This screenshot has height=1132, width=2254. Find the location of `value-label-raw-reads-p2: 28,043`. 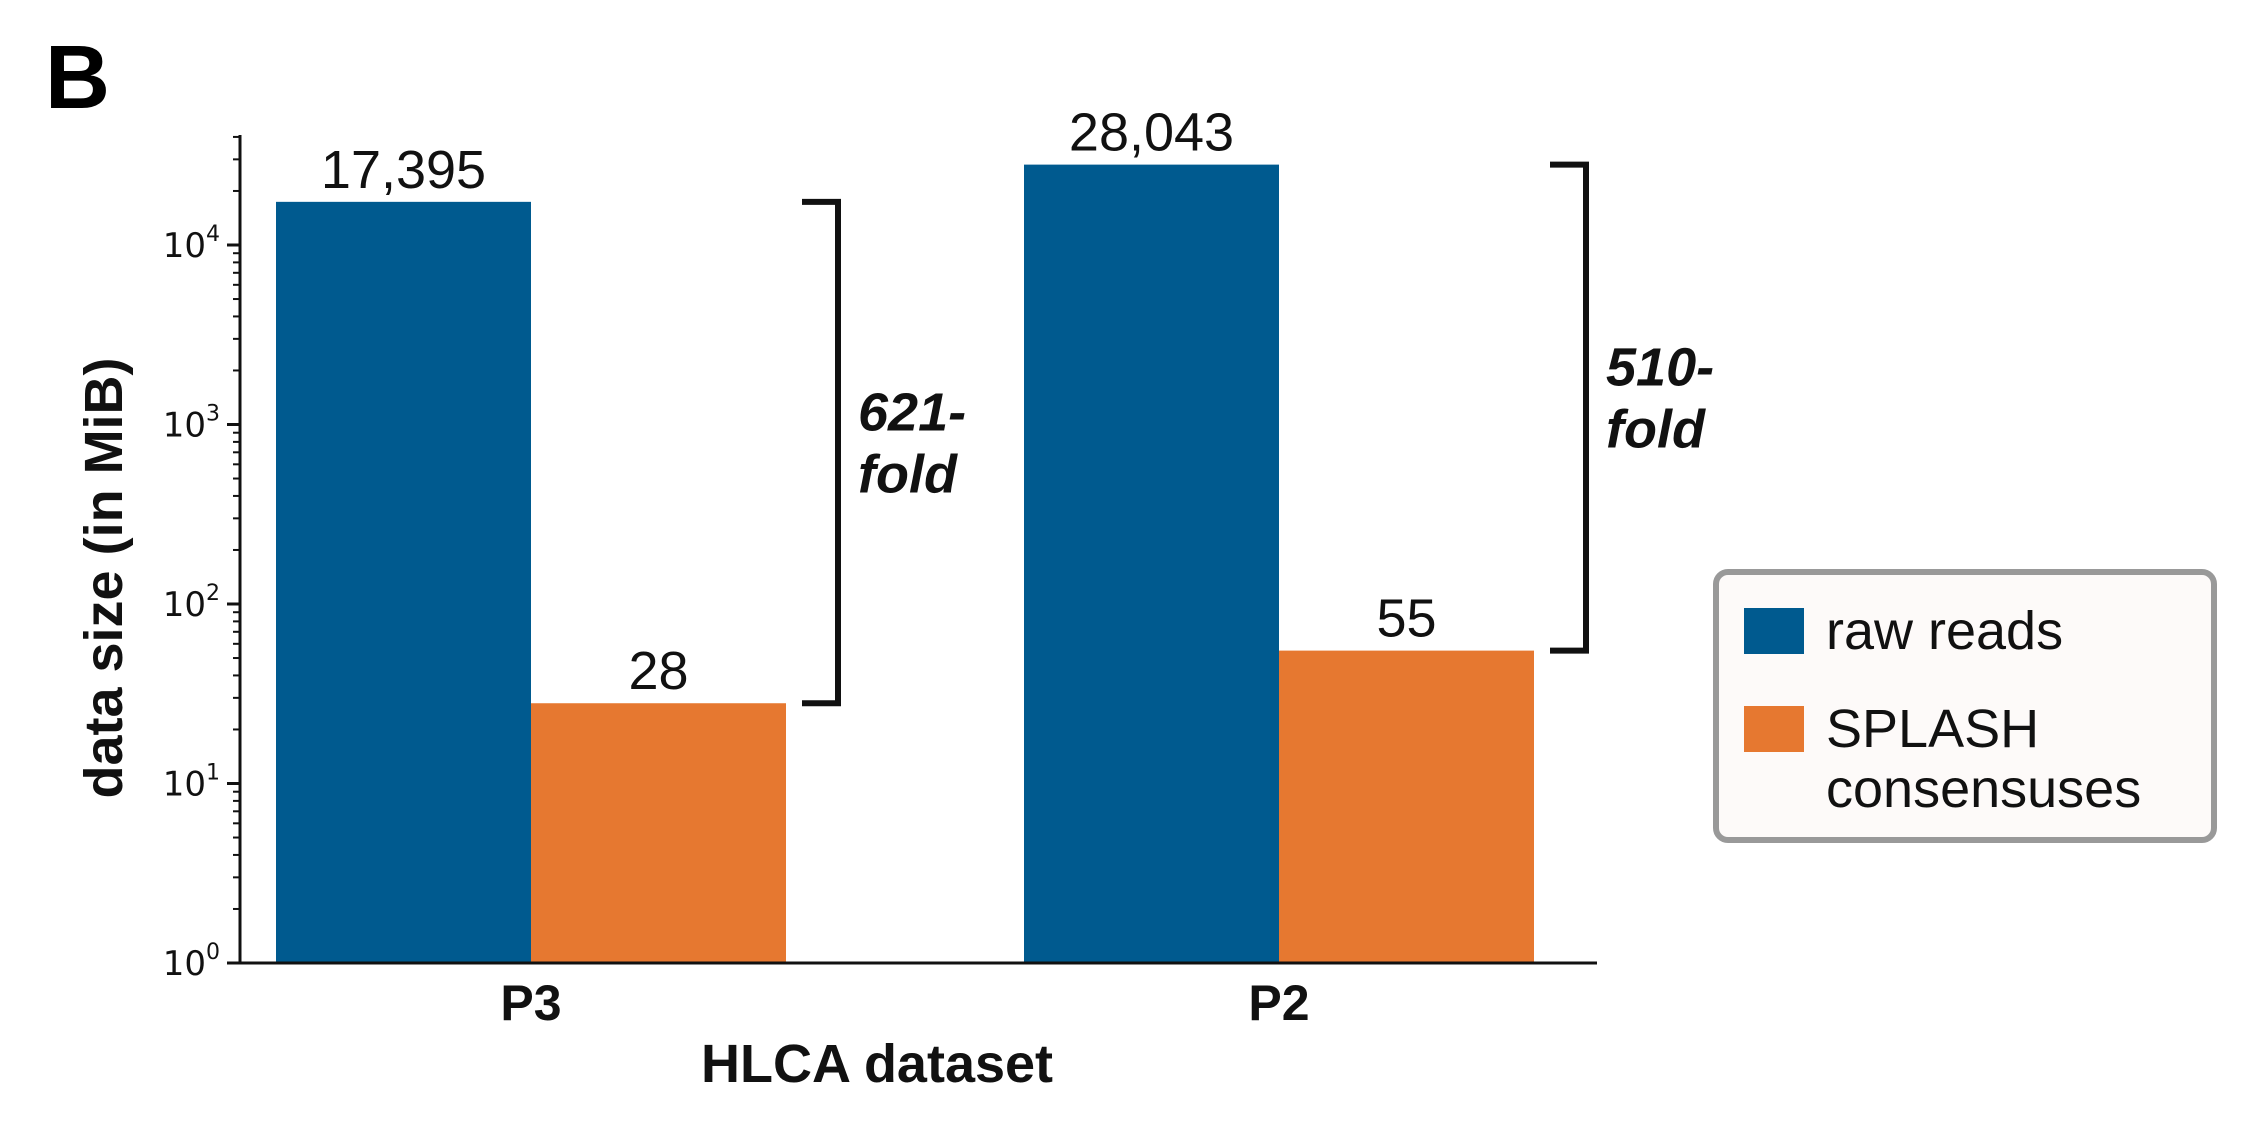

value-label-raw-reads-p2: 28,043 is located at coordinates (1151, 133).